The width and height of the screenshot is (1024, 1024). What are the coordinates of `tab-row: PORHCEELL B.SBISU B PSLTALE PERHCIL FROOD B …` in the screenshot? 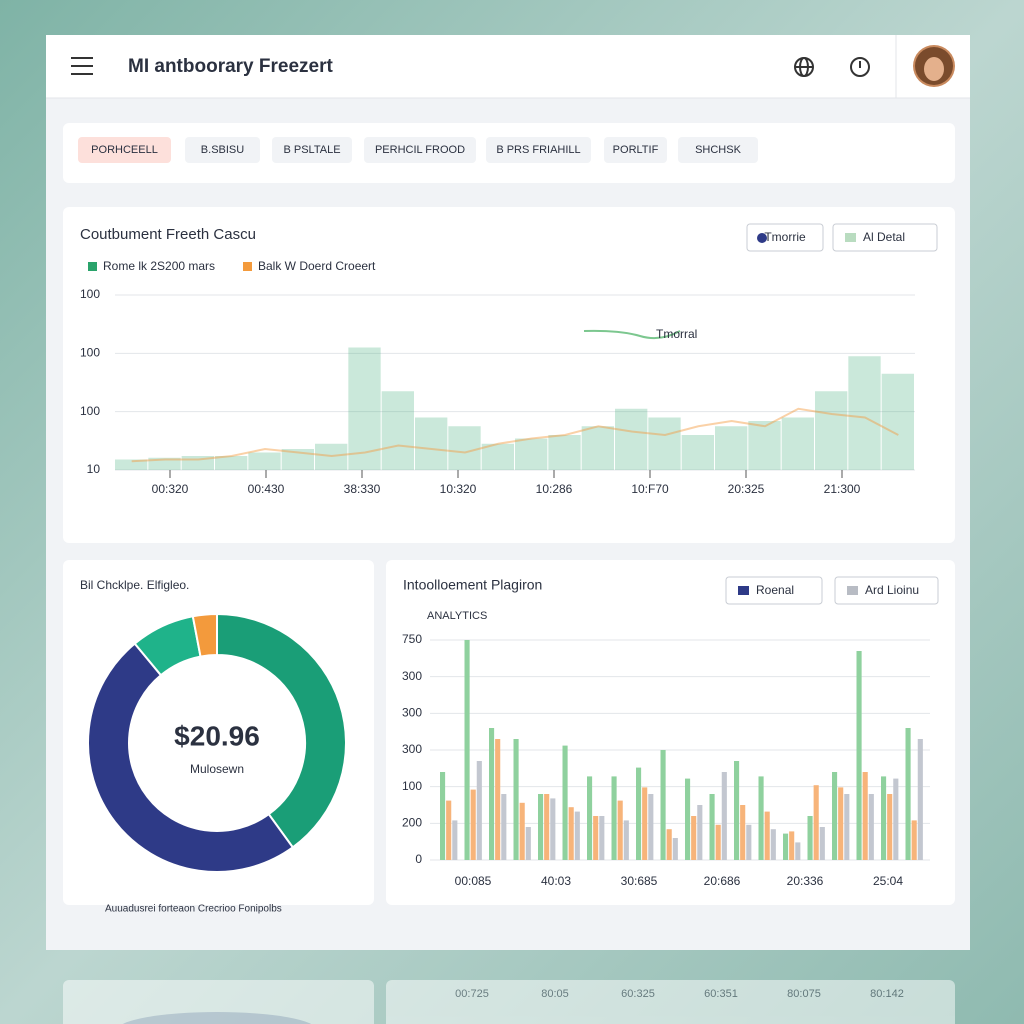 It's located at (418, 150).